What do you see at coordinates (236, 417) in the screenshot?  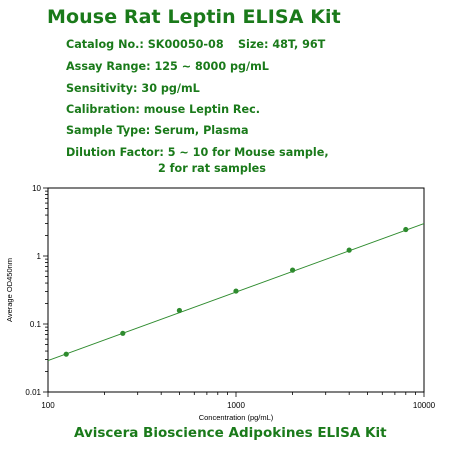 I see `x-axis-label: Concentration (pg/mL)` at bounding box center [236, 417].